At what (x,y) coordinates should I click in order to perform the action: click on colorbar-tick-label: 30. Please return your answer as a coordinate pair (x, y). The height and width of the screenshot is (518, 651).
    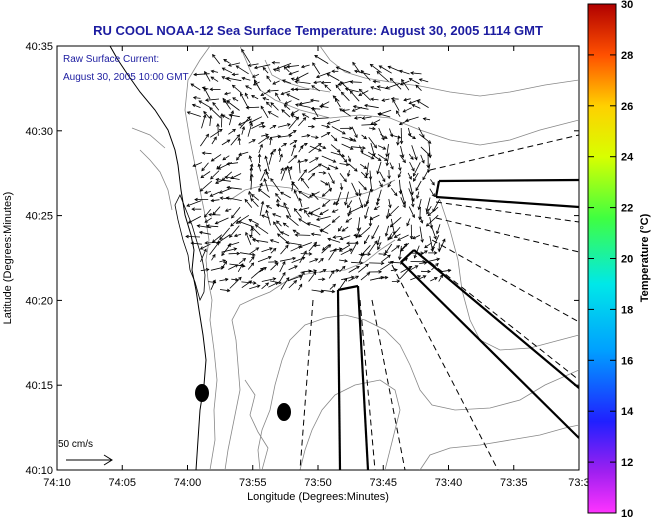
    Looking at the image, I should click on (627, 5).